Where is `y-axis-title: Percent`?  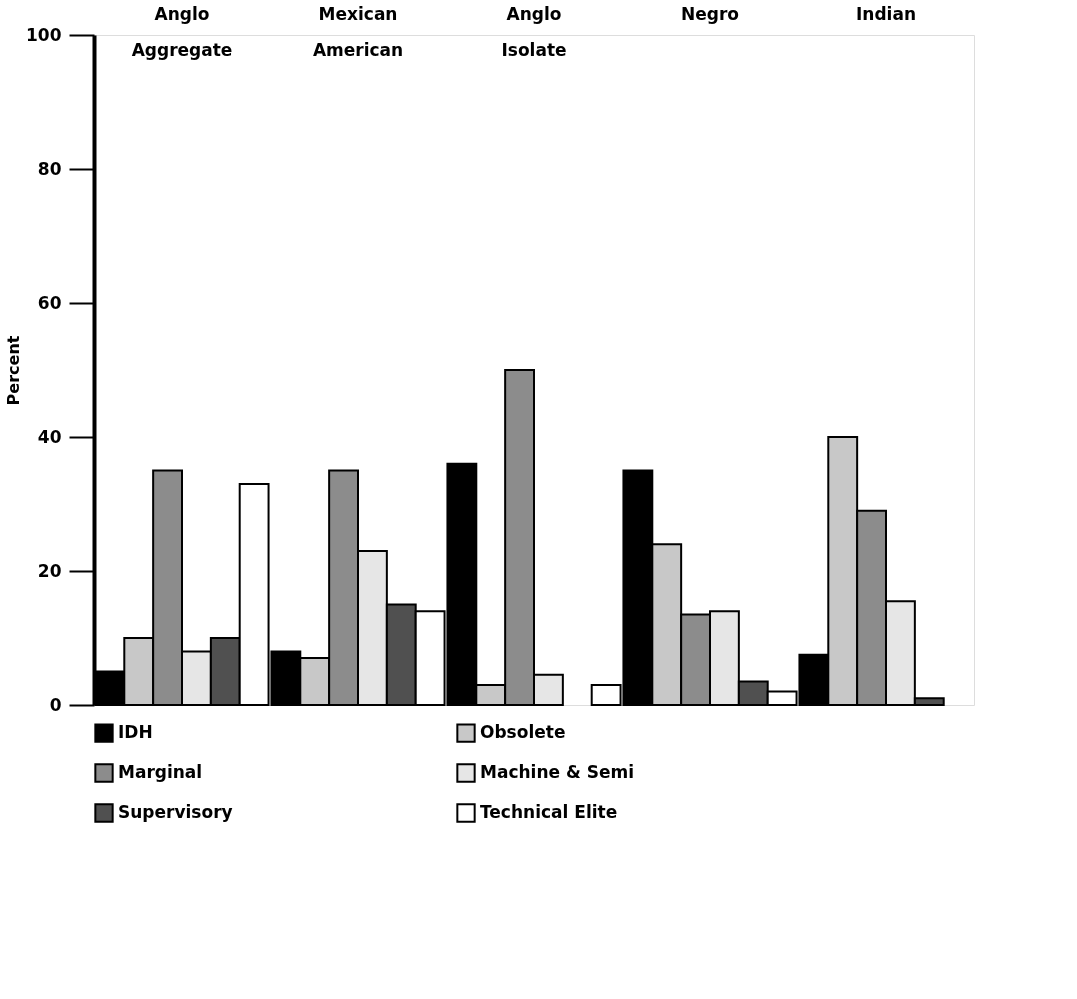 y-axis-title: Percent is located at coordinates (14, 370).